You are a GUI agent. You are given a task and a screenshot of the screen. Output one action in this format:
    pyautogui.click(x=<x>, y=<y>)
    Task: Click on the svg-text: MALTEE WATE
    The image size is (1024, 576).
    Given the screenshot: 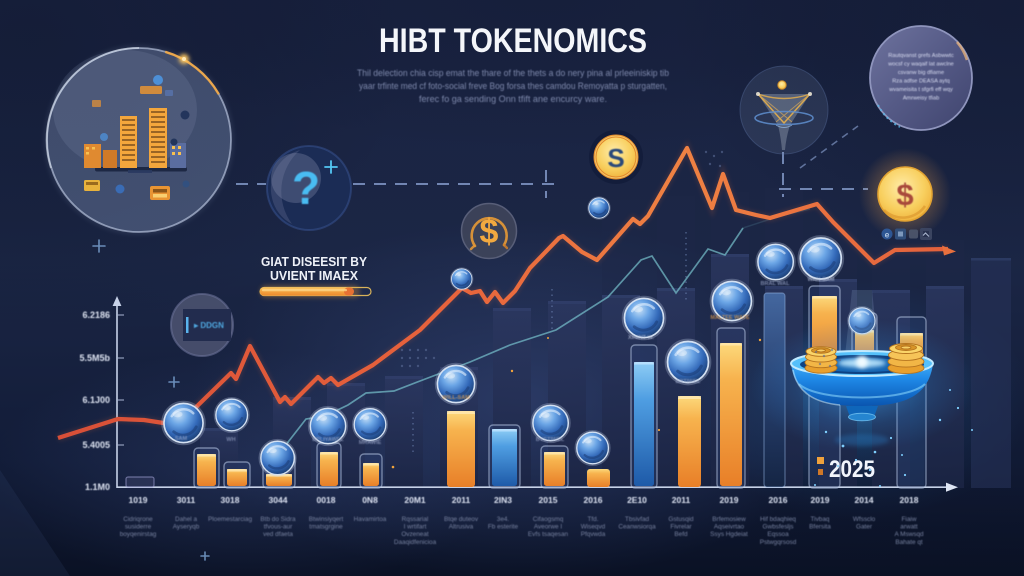 What is the action you would take?
    pyautogui.click(x=730, y=318)
    